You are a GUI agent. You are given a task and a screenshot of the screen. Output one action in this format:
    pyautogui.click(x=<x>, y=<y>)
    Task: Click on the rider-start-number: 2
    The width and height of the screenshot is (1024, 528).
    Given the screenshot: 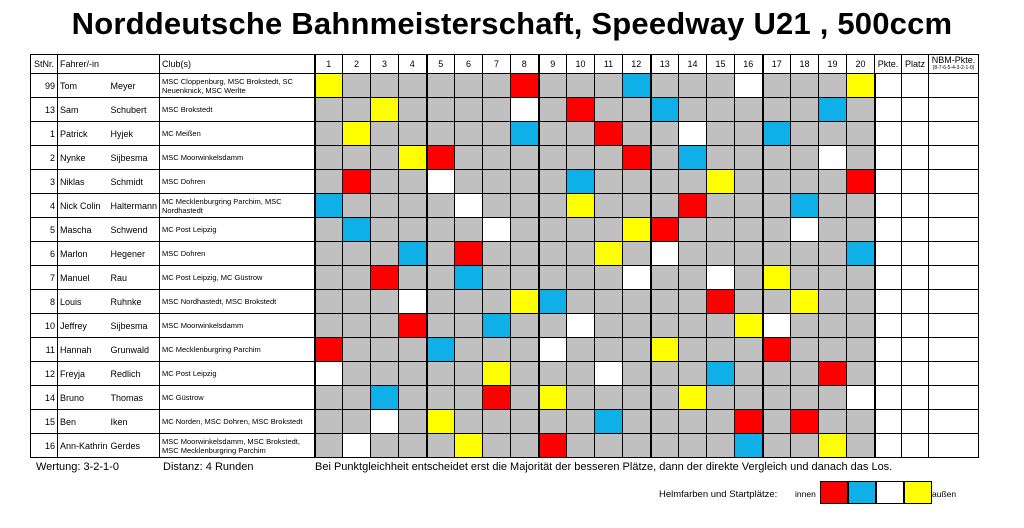 What is the action you would take?
    pyautogui.click(x=44, y=157)
    